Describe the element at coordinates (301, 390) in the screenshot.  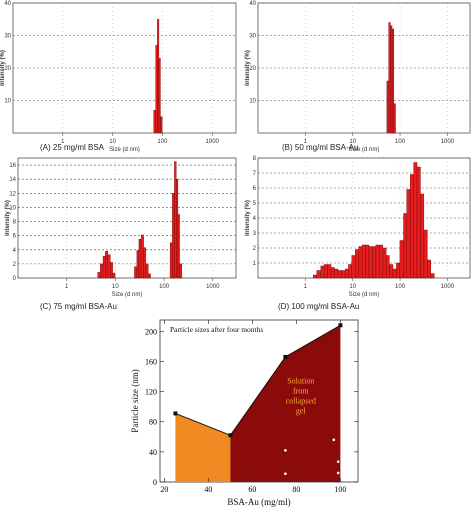
I see `annotation-line: from` at that location.